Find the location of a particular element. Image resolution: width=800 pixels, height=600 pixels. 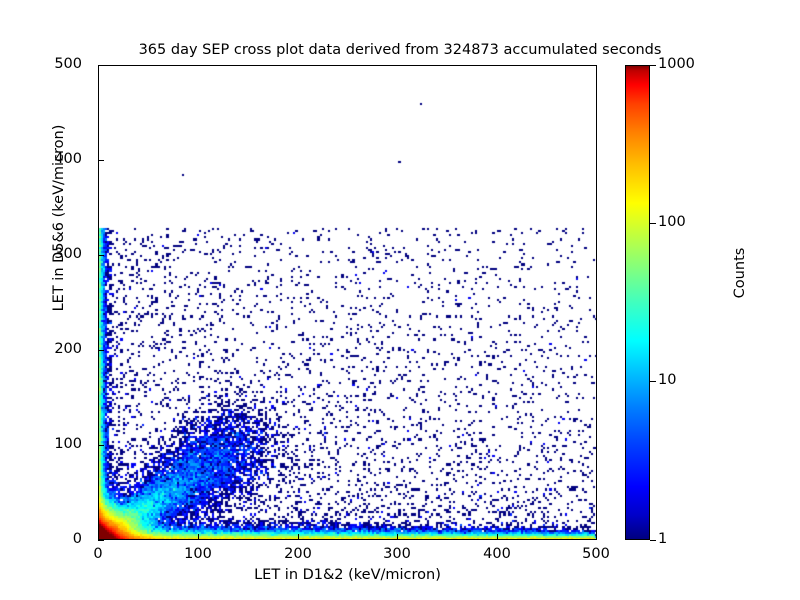

colorbar is located at coordinates (637, 302).